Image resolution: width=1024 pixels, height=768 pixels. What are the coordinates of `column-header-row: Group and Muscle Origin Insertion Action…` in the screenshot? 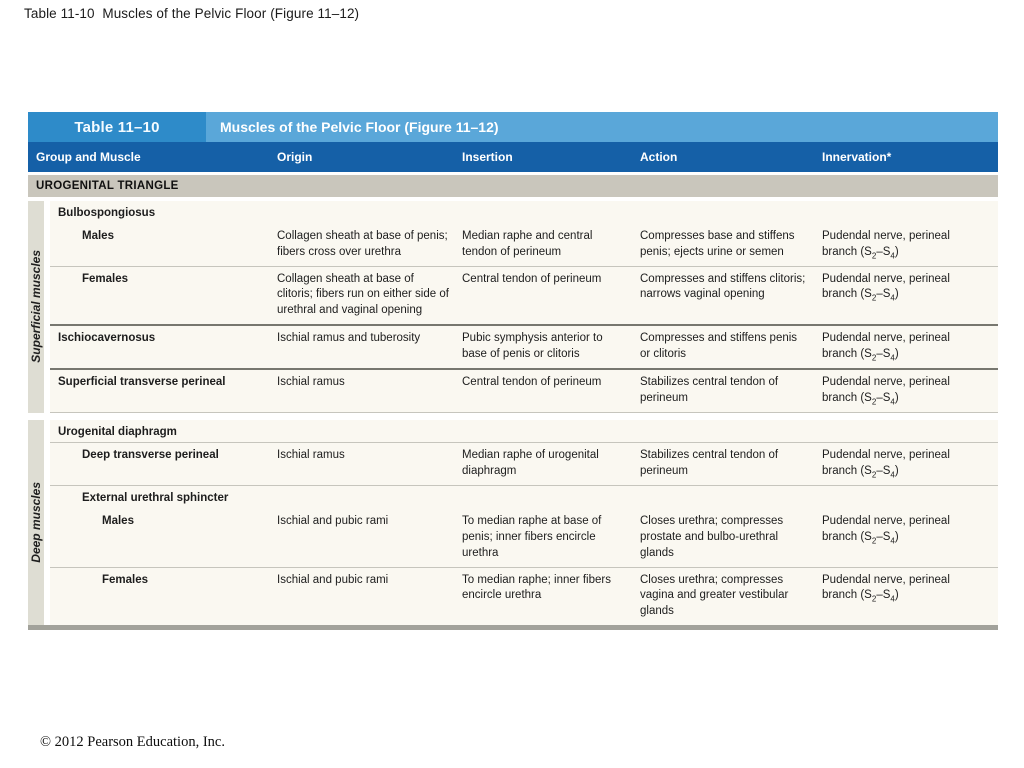 It's located at (513, 157).